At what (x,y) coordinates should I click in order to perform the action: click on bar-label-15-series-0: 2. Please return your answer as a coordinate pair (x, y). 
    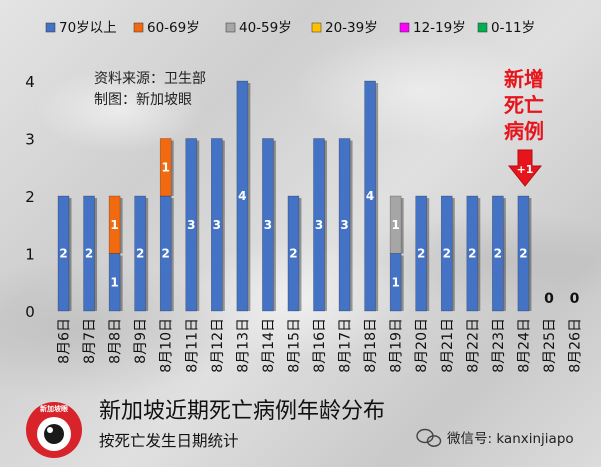
    Looking at the image, I should click on (447, 254).